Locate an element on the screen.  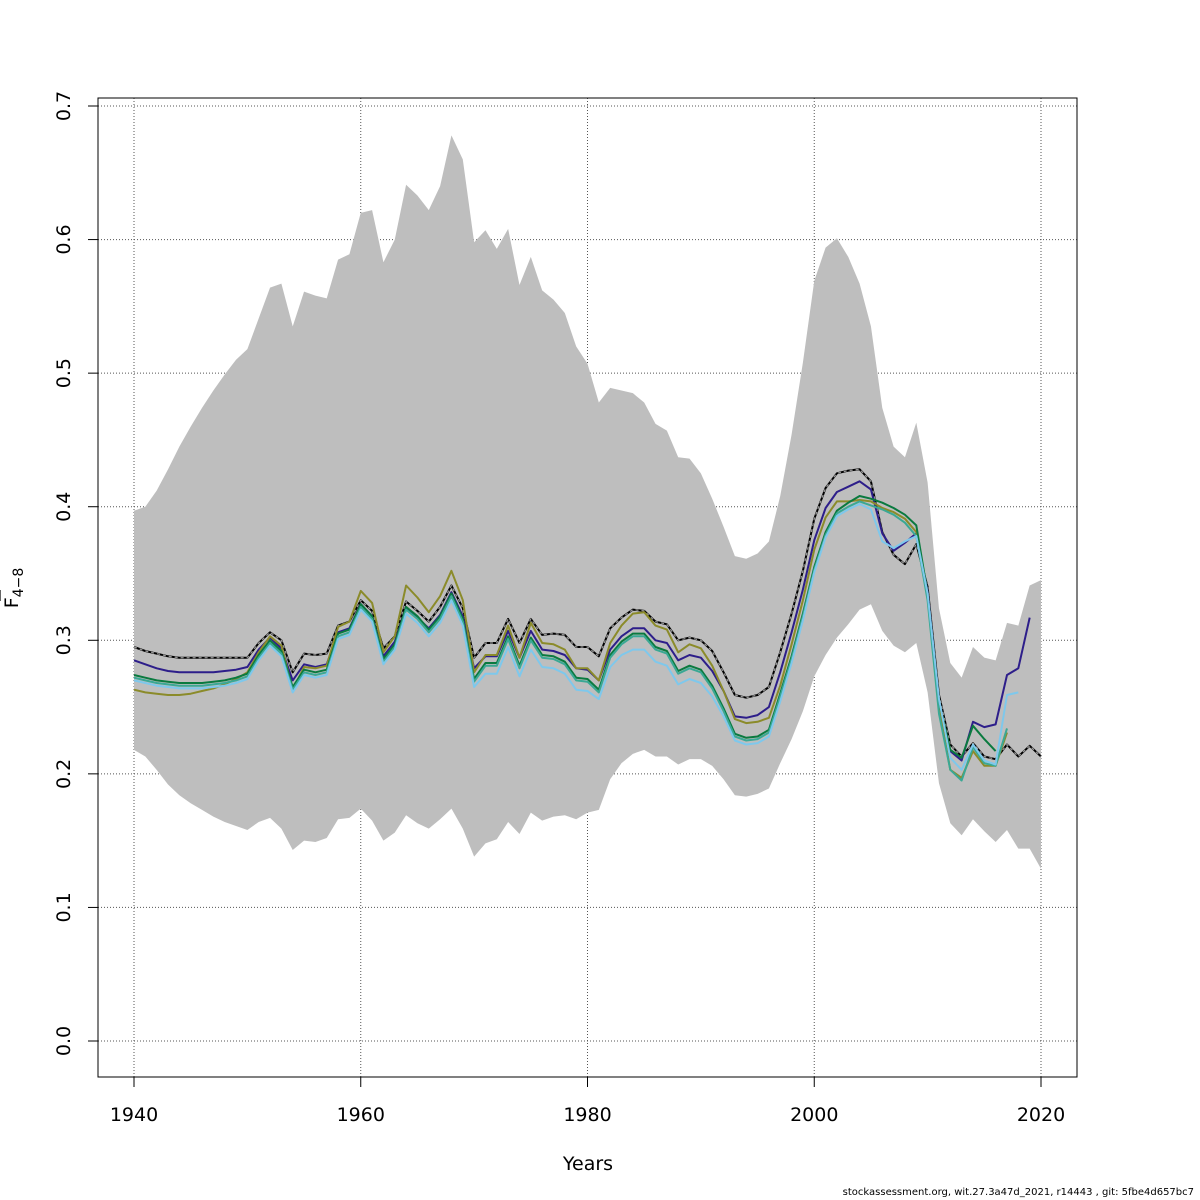
x-tick-label: 1980 is located at coordinates (587, 1115).